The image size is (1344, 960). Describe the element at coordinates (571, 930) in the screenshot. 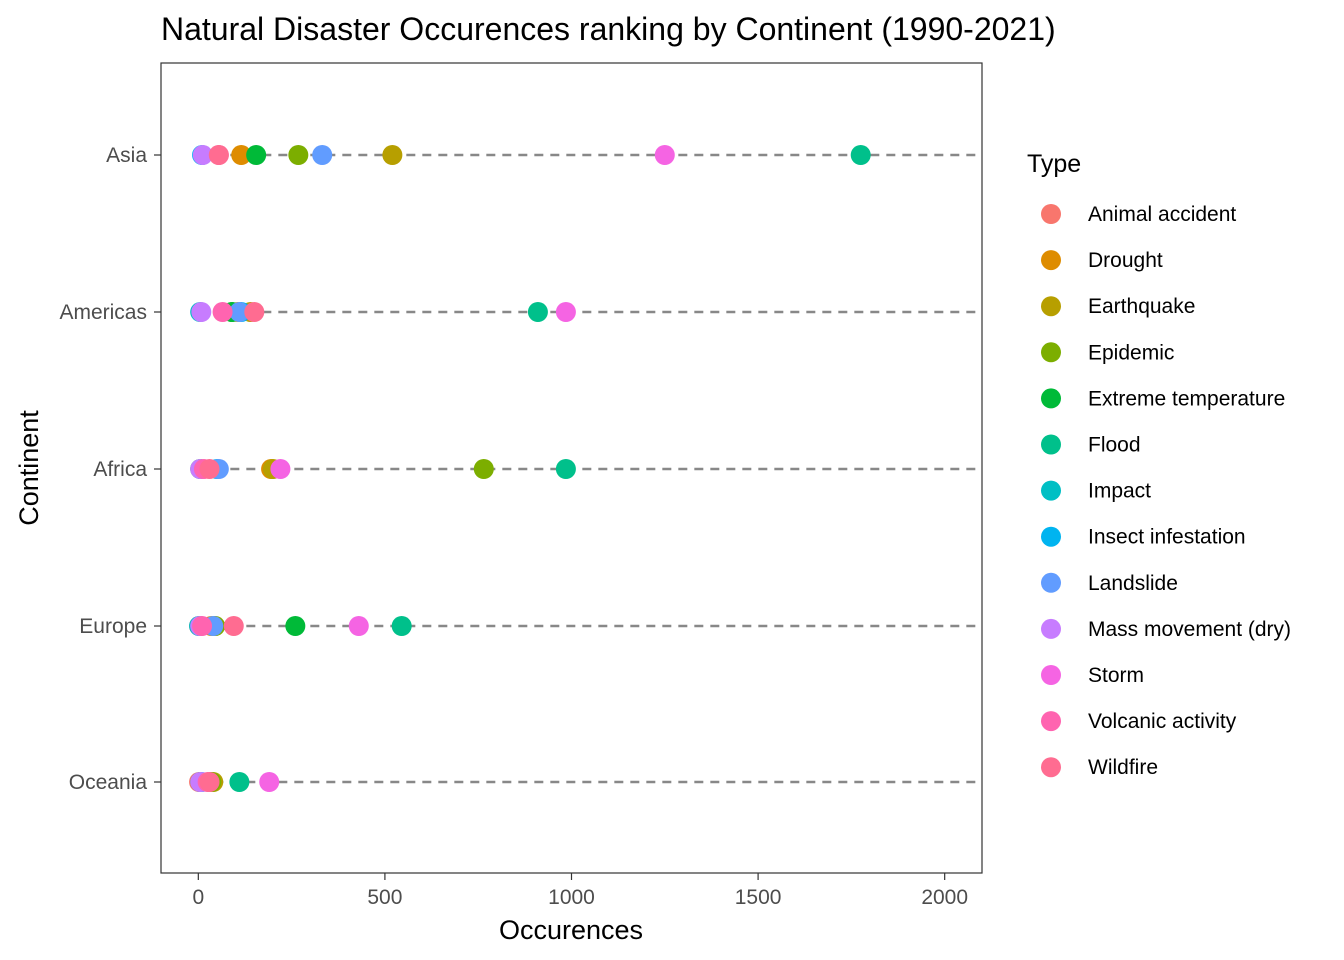

I see `x-axis-title: Occurences` at that location.